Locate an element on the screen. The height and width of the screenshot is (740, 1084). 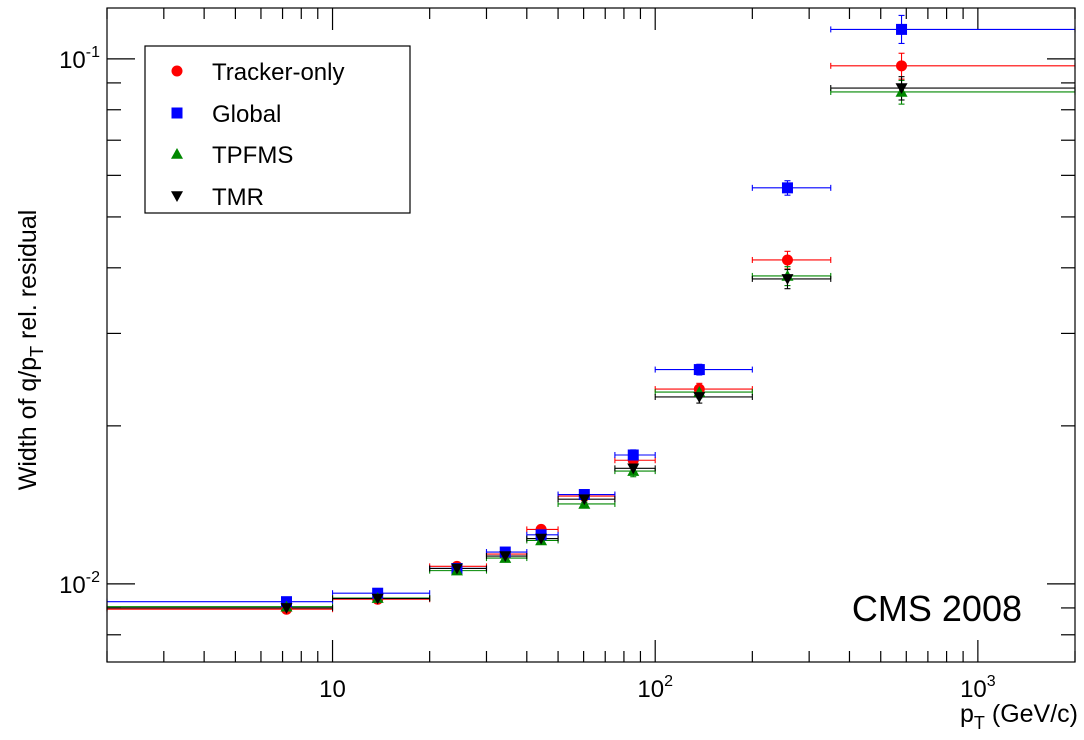
x-axis-label-rest: (GeV/c) is located at coordinates (1031, 714).